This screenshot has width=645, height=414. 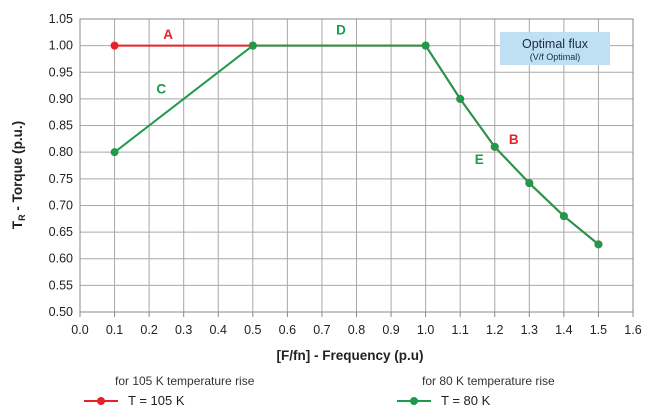 I want to click on y-tick-label: 0.90, so click(x=61, y=99).